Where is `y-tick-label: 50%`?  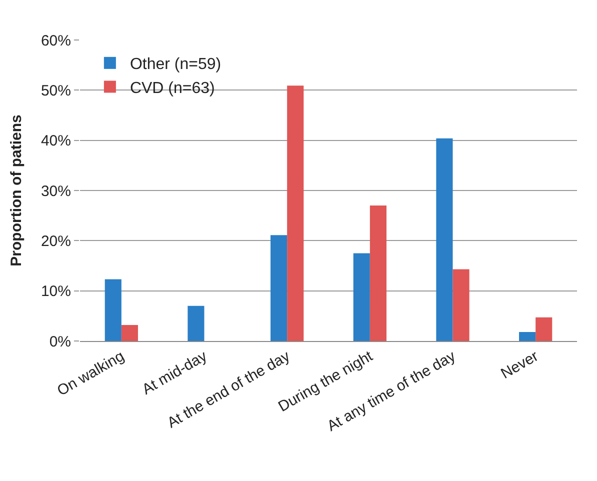
y-tick-label: 50% is located at coordinates (55, 91).